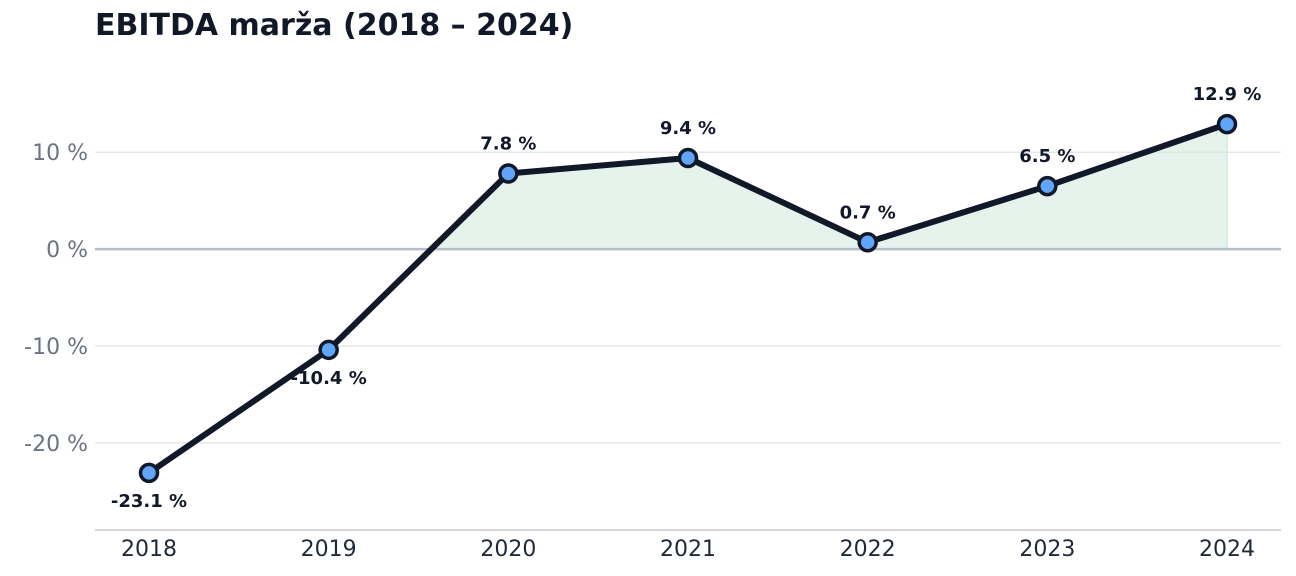 The image size is (1296, 576). I want to click on y-axis-ticks: -20 % -10 % 0 % 10 %, so click(56, 299).